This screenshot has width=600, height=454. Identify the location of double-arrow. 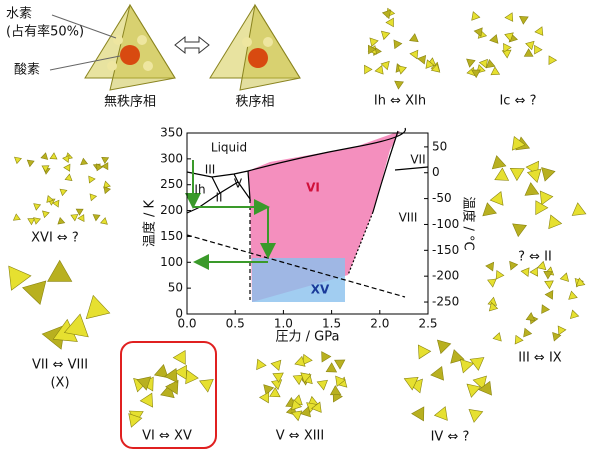
(192, 45).